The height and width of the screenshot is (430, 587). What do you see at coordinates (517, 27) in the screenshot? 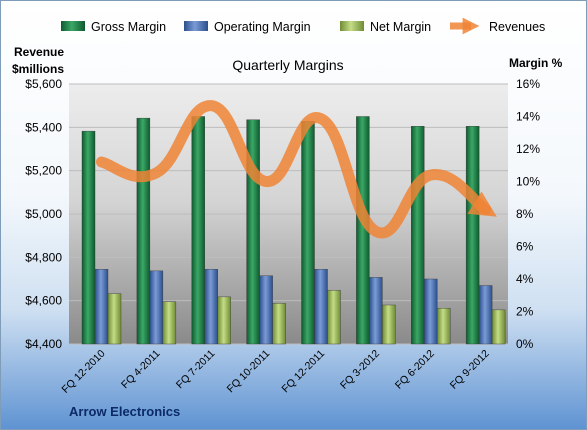
I see `legend-label-revenues: Revenues` at bounding box center [517, 27].